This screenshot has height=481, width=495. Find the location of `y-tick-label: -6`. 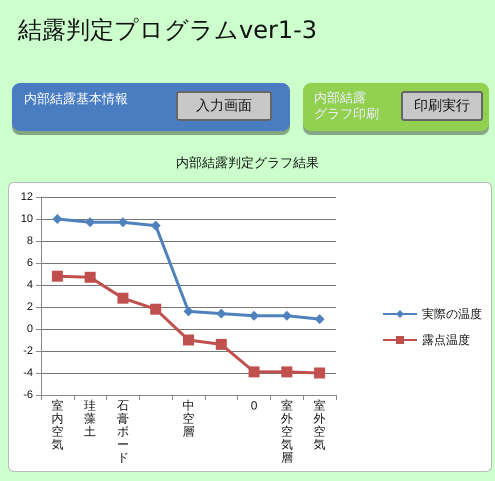

y-tick-label: -6 is located at coordinates (28, 395).